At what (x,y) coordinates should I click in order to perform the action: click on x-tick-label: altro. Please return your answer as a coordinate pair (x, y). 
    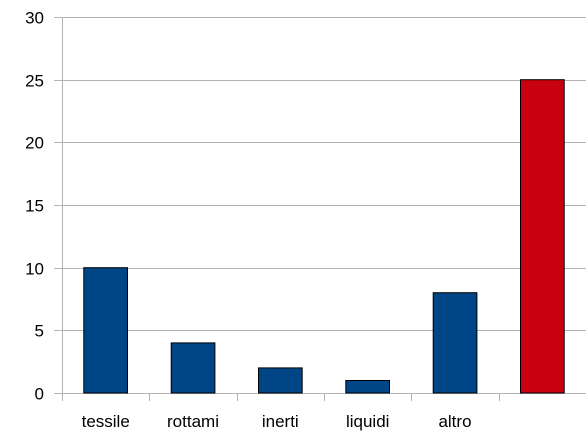
    Looking at the image, I should click on (454, 421).